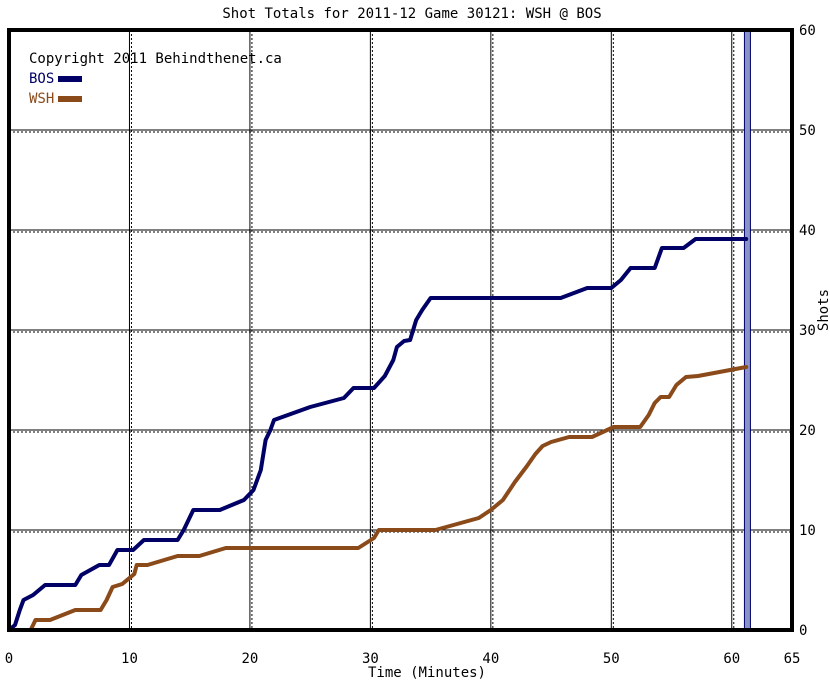 The height and width of the screenshot is (680, 830). I want to click on y-tick-label: 40, so click(807, 231).